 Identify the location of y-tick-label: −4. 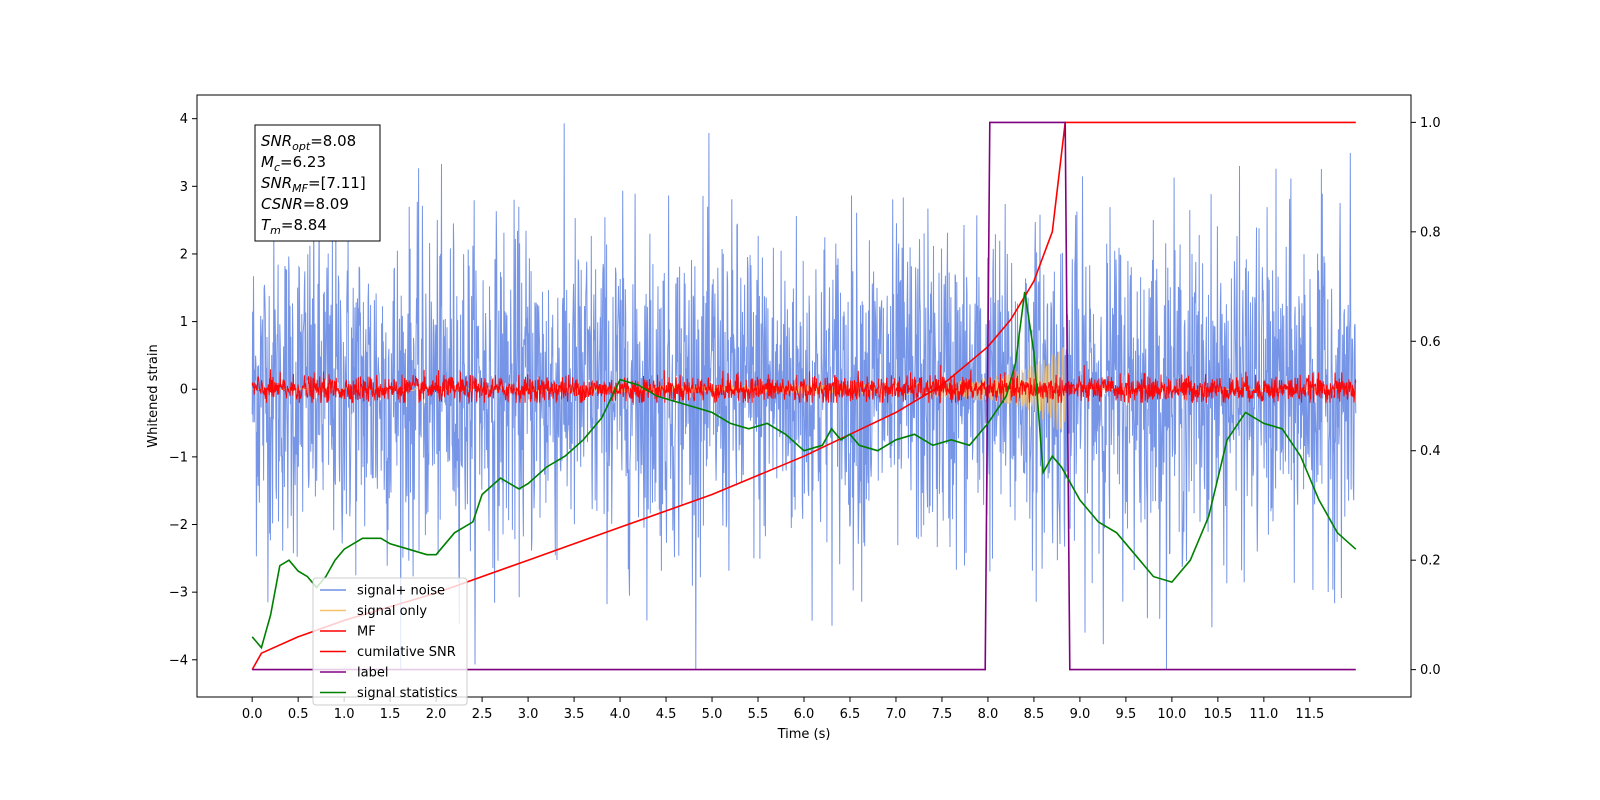
(178, 660).